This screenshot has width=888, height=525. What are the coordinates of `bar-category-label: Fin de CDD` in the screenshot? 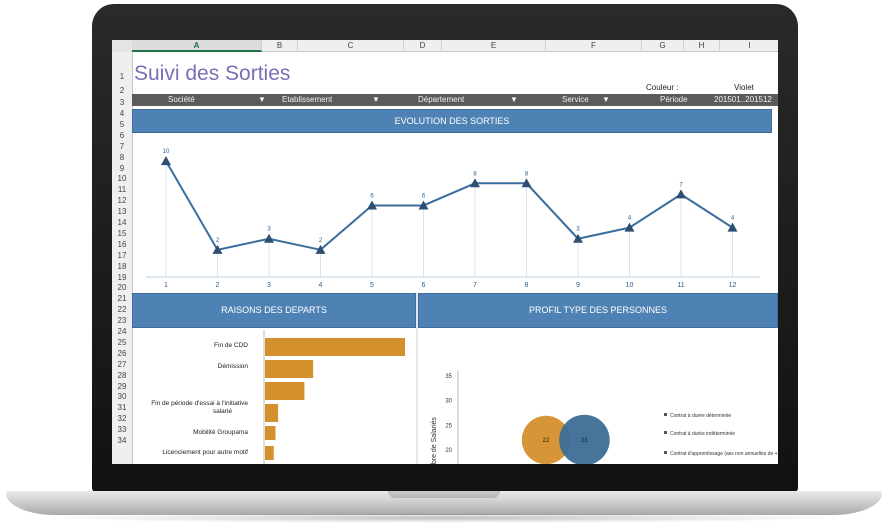 It's located at (231, 345).